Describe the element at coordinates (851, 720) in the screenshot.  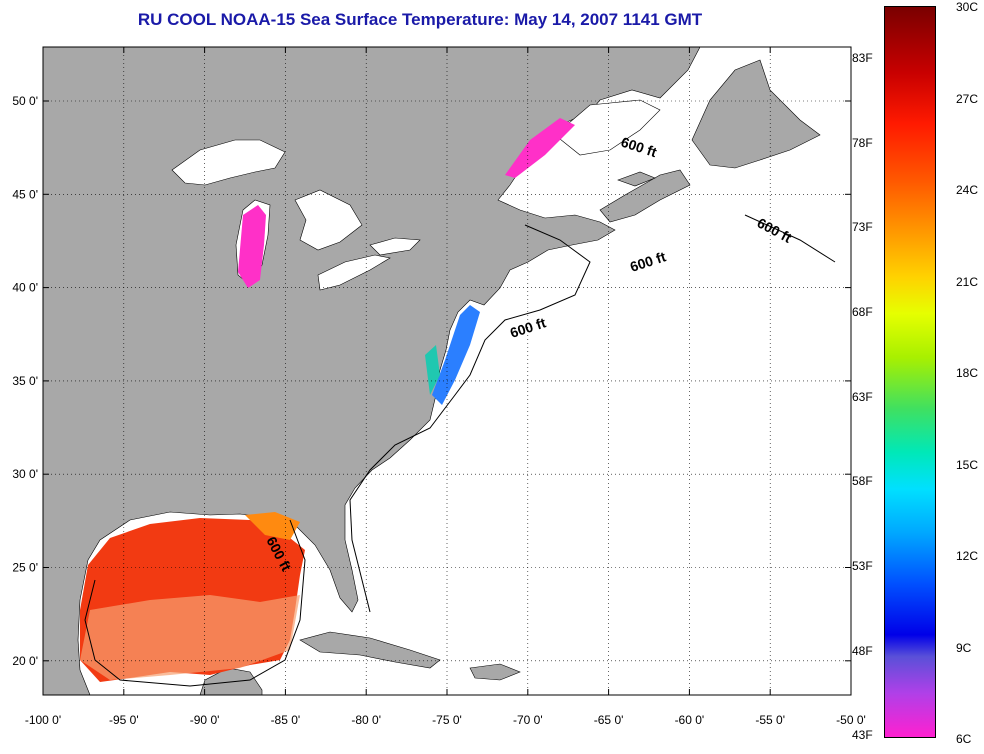
I see `longitude-label: -50 0'` at that location.